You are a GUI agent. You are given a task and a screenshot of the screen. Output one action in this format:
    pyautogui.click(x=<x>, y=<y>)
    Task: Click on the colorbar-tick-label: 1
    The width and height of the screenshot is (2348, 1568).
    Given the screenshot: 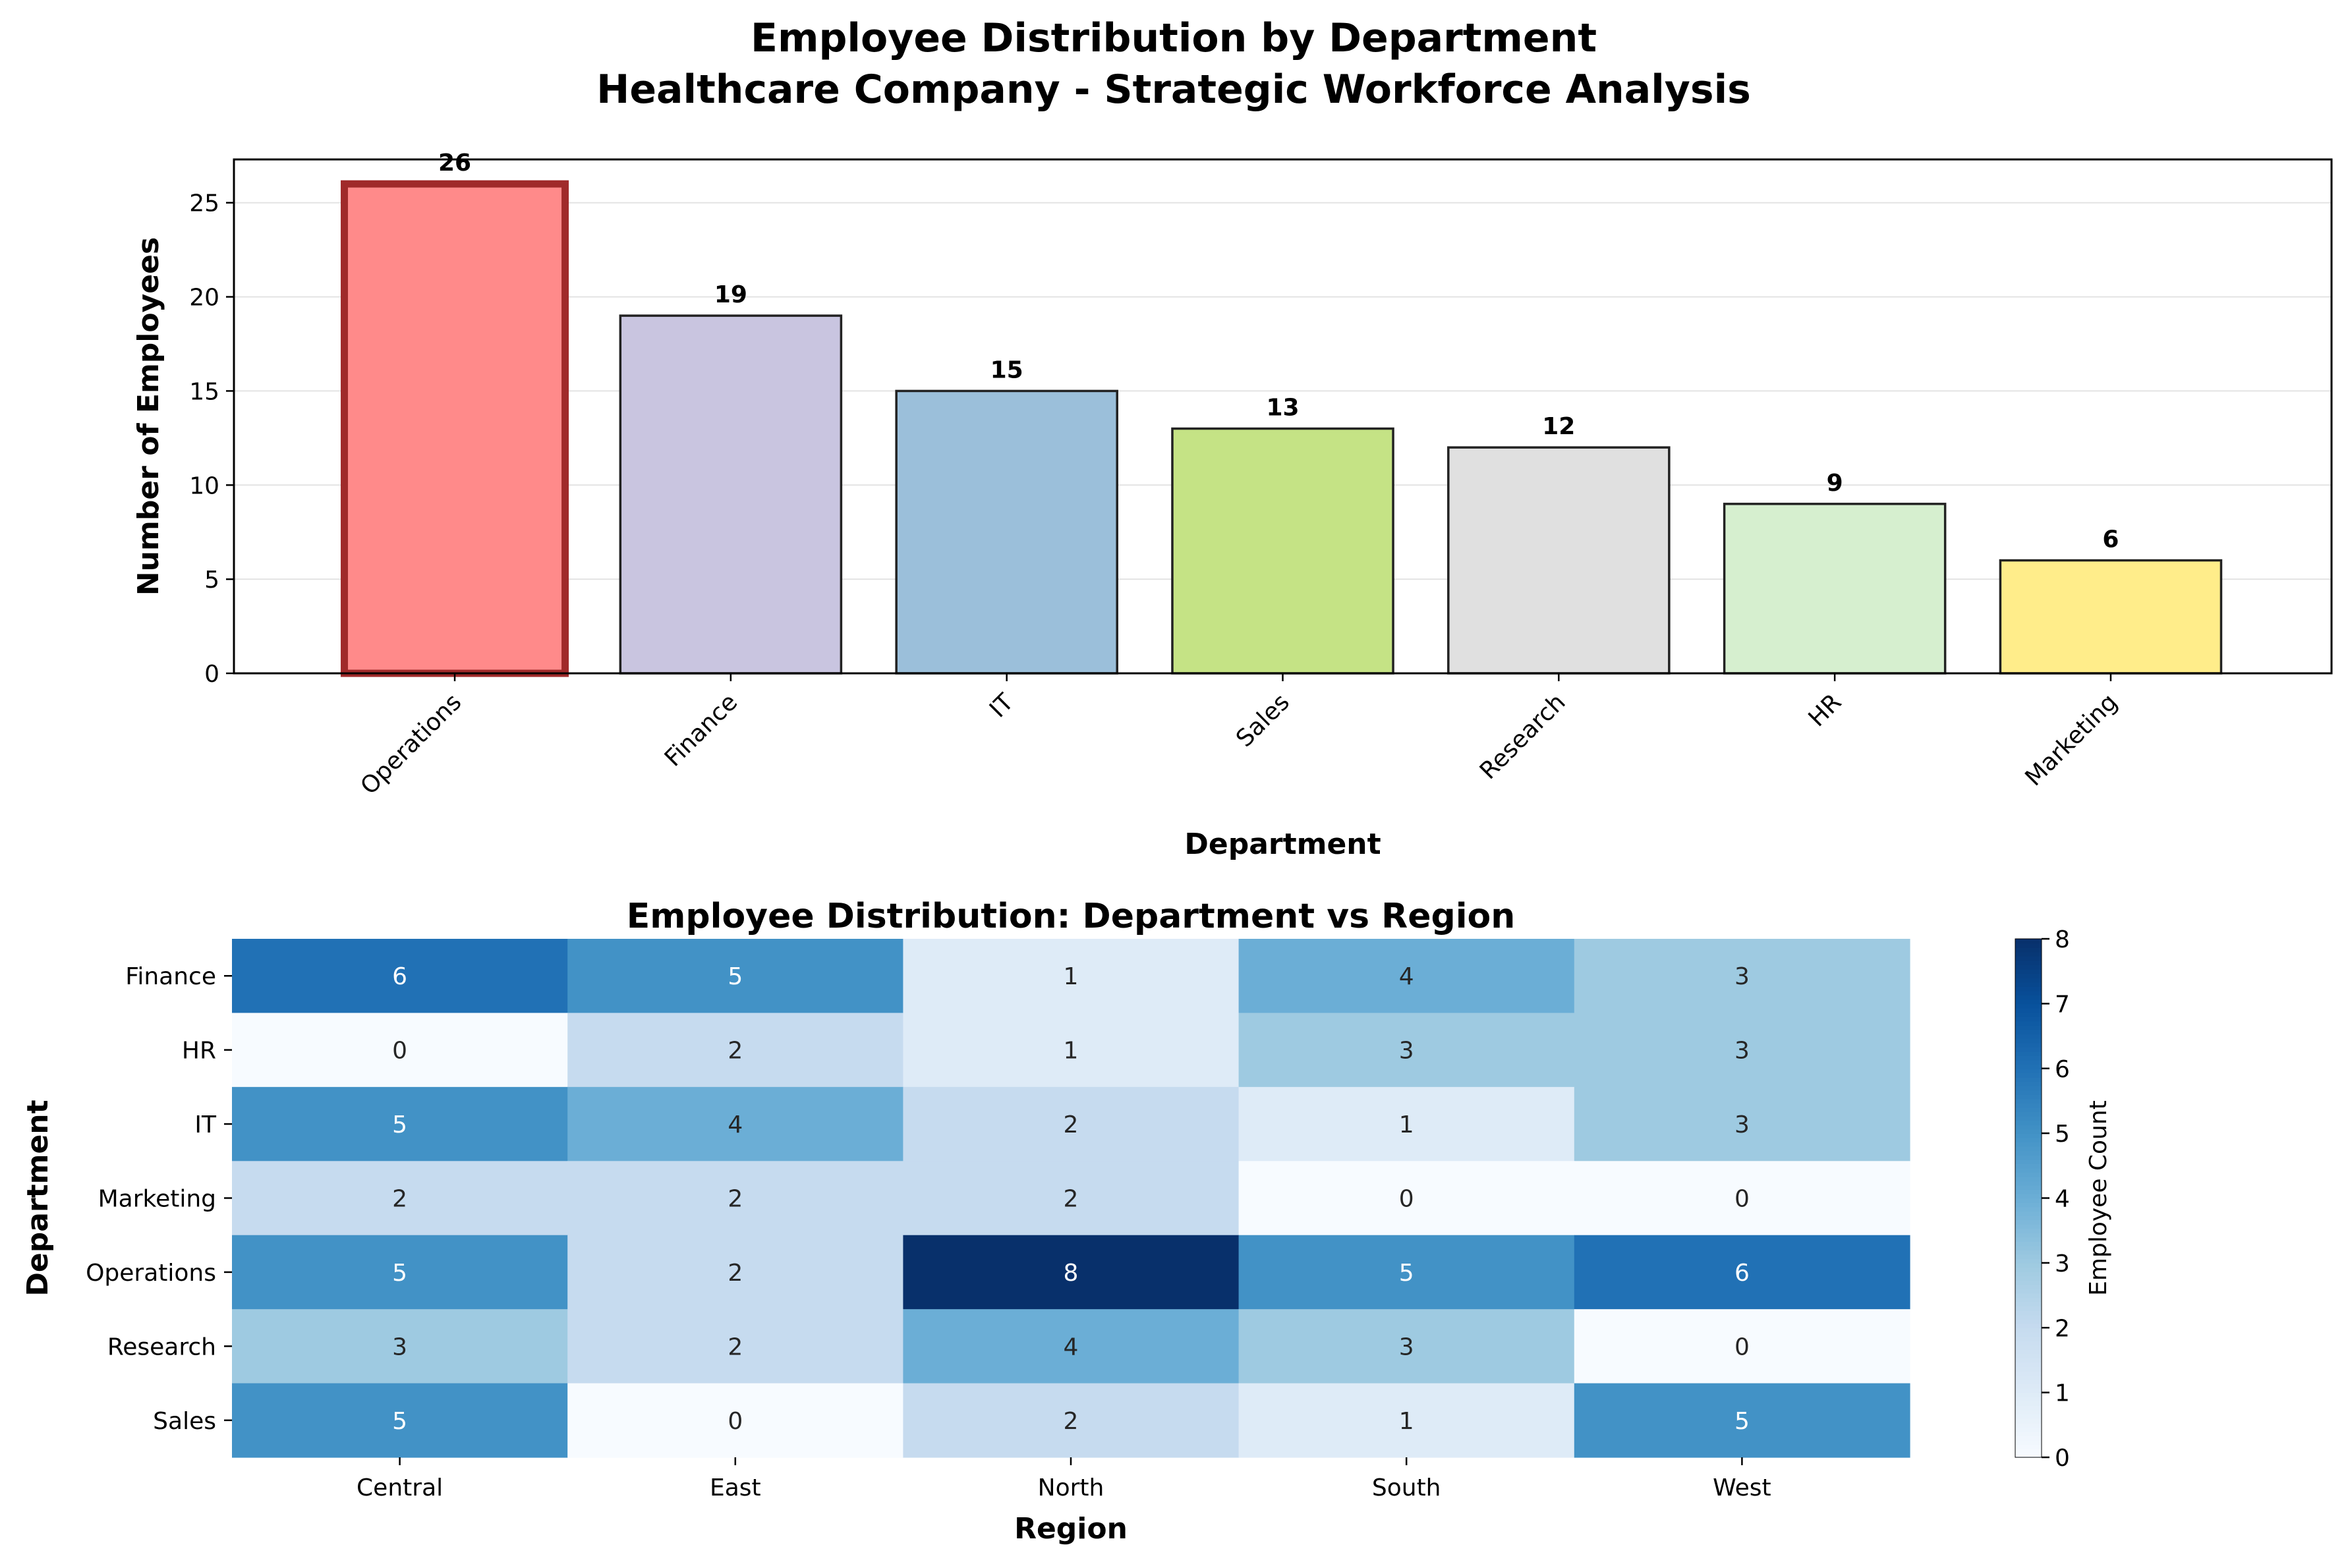 What is the action you would take?
    pyautogui.click(x=2062, y=1393)
    